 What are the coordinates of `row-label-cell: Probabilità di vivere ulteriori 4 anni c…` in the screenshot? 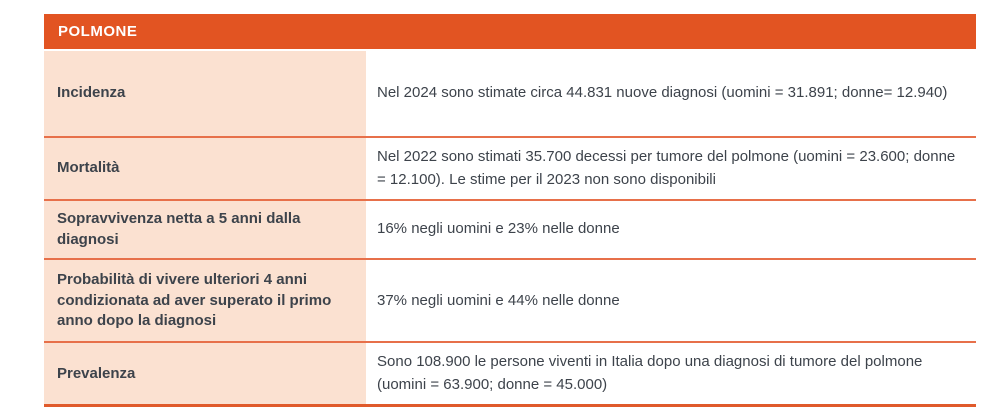 It's located at (205, 301).